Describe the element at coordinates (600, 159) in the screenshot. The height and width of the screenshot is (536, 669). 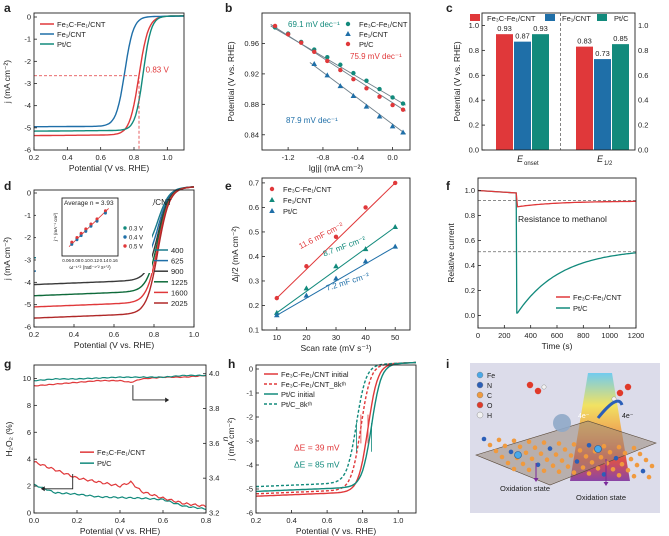
I see `group-label: E` at that location.